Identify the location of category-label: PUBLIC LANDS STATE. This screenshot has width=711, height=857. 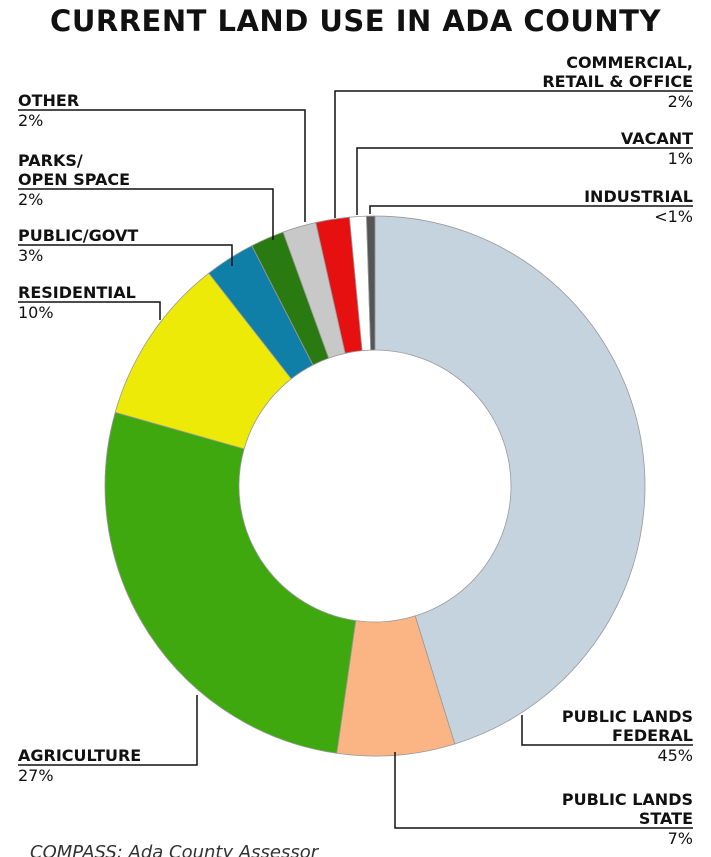
(627, 809).